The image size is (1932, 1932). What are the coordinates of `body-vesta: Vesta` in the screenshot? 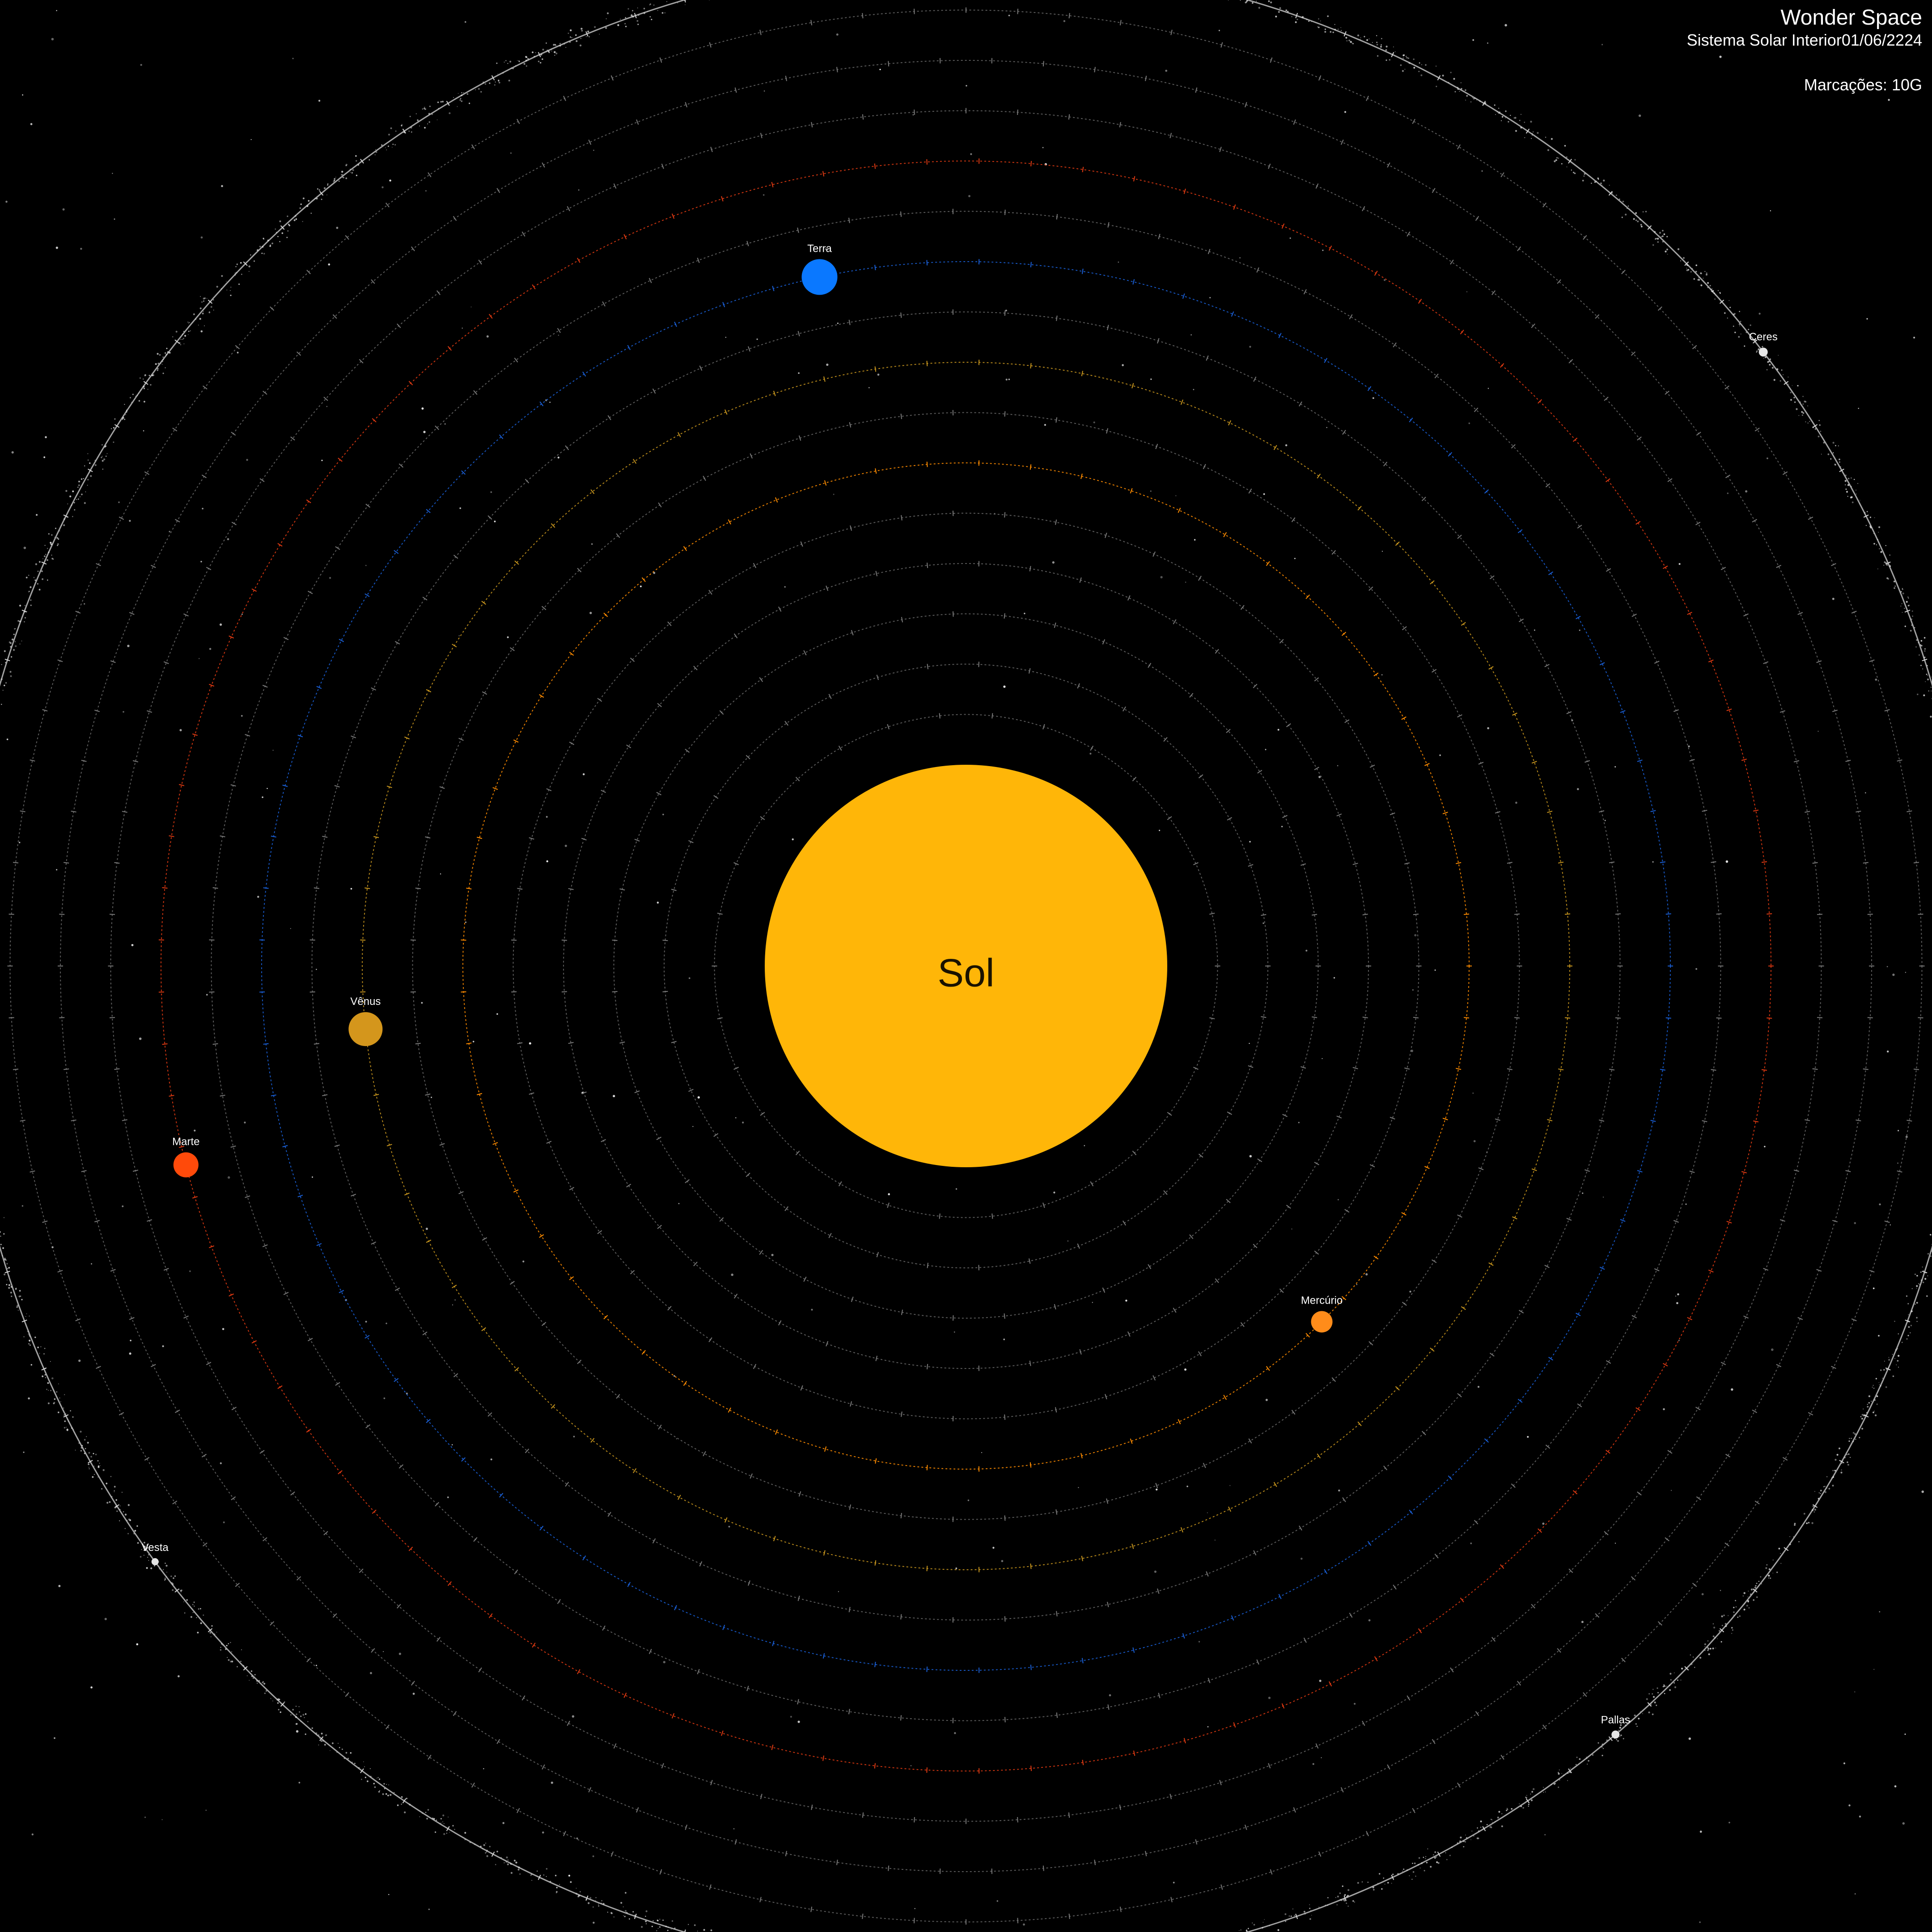 It's located at (155, 1553).